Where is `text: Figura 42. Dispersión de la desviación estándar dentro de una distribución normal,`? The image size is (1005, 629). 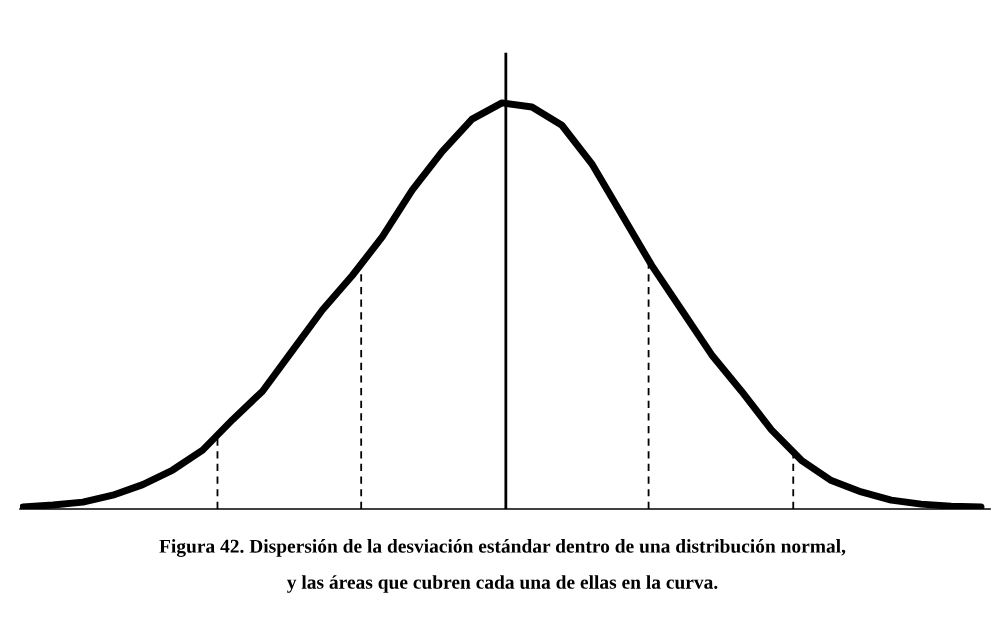
text: Figura 42. Dispersión de la desviación estándar dentro de una distribución normal, is located at coordinates (502, 548).